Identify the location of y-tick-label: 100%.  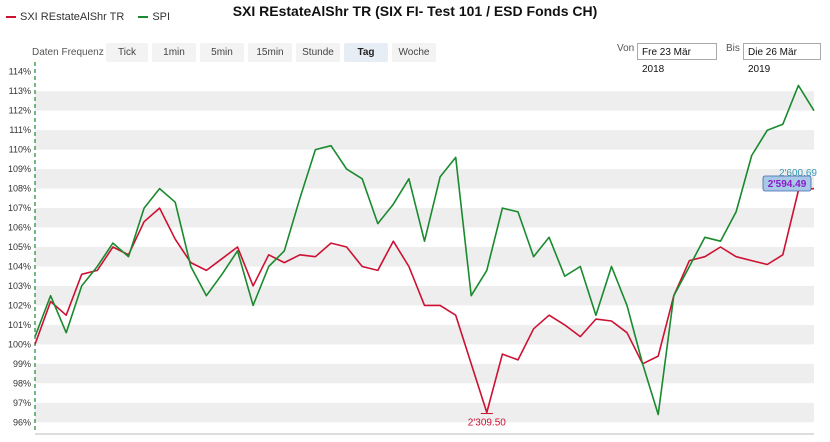
(19, 344).